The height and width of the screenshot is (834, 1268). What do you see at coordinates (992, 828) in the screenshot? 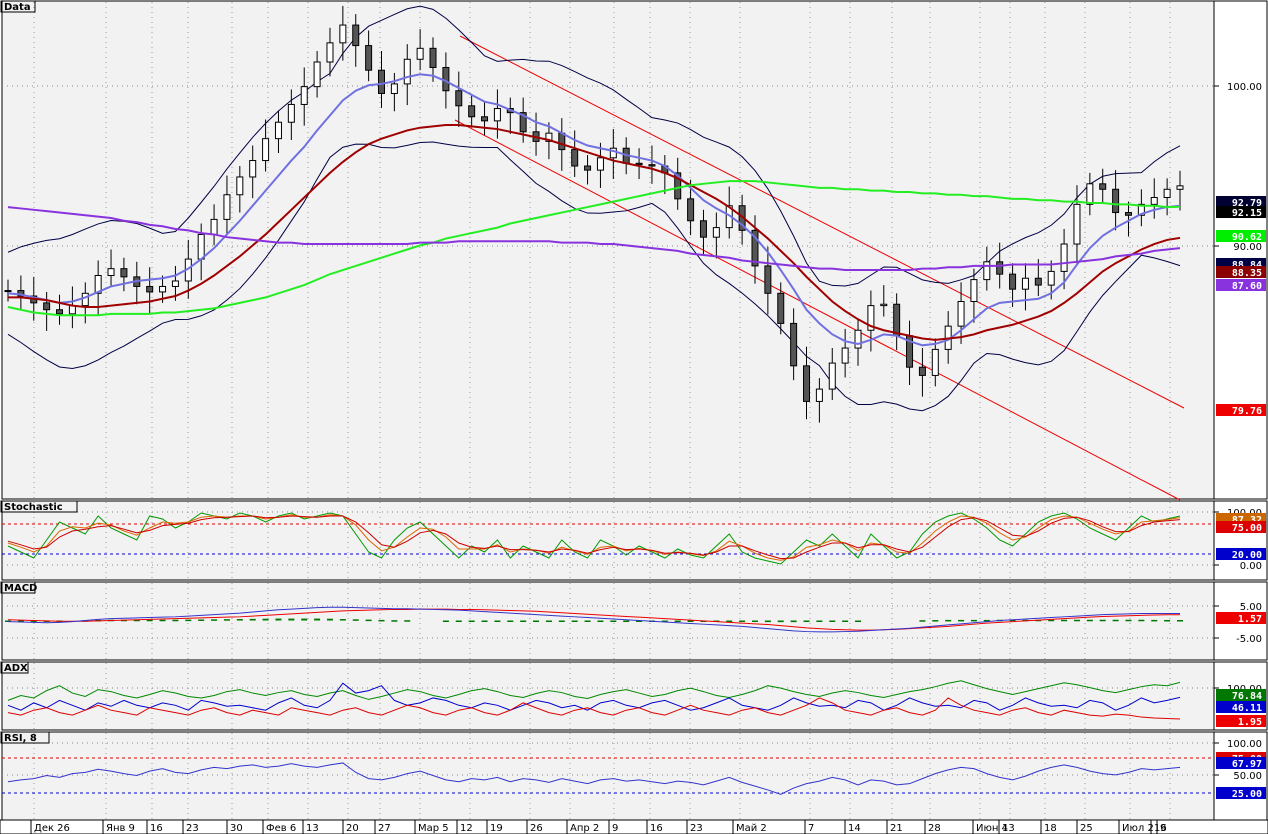
I see `x-tick-label: Июн 4` at bounding box center [992, 828].